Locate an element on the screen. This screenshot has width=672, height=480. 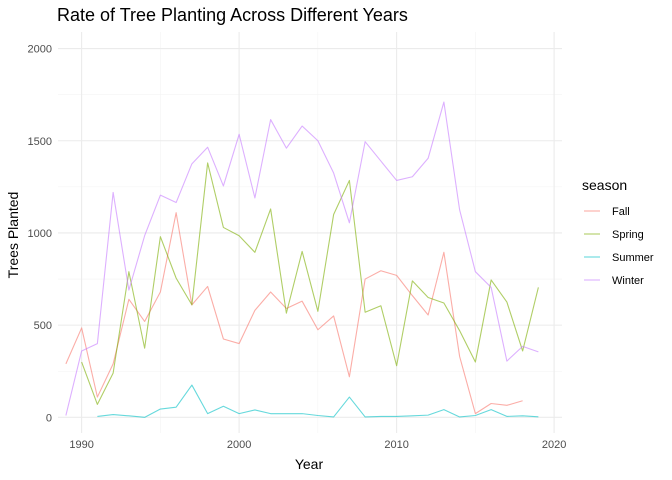
y-tick-label: 1000 is located at coordinates (40, 234).